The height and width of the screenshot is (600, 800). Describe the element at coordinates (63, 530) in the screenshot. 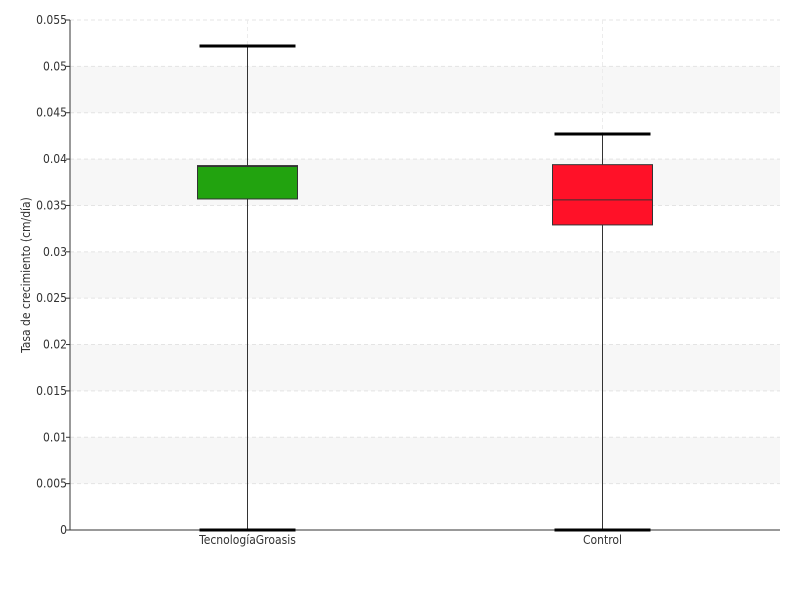

I see `y-tick-label: 0` at that location.